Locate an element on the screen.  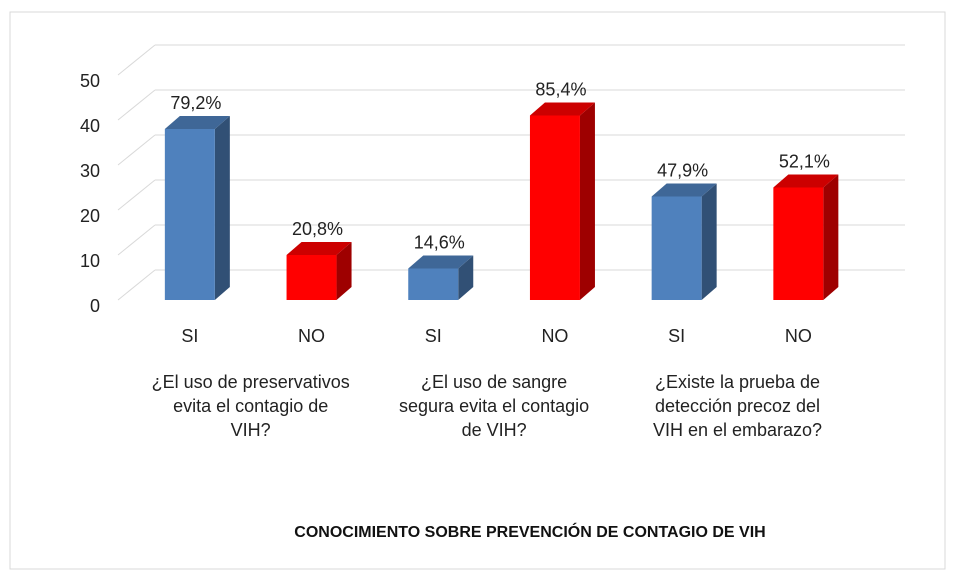
y-tick-label: 10 is located at coordinates (90, 261).